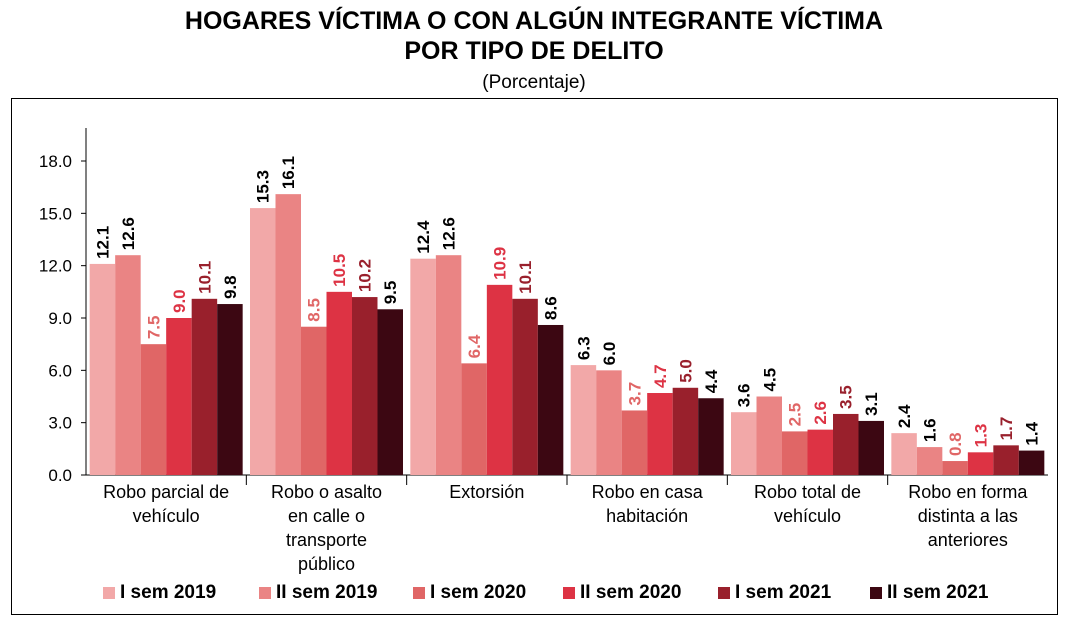 The width and height of the screenshot is (1068, 620). I want to click on y-tick-label: 18.0, so click(55, 161).